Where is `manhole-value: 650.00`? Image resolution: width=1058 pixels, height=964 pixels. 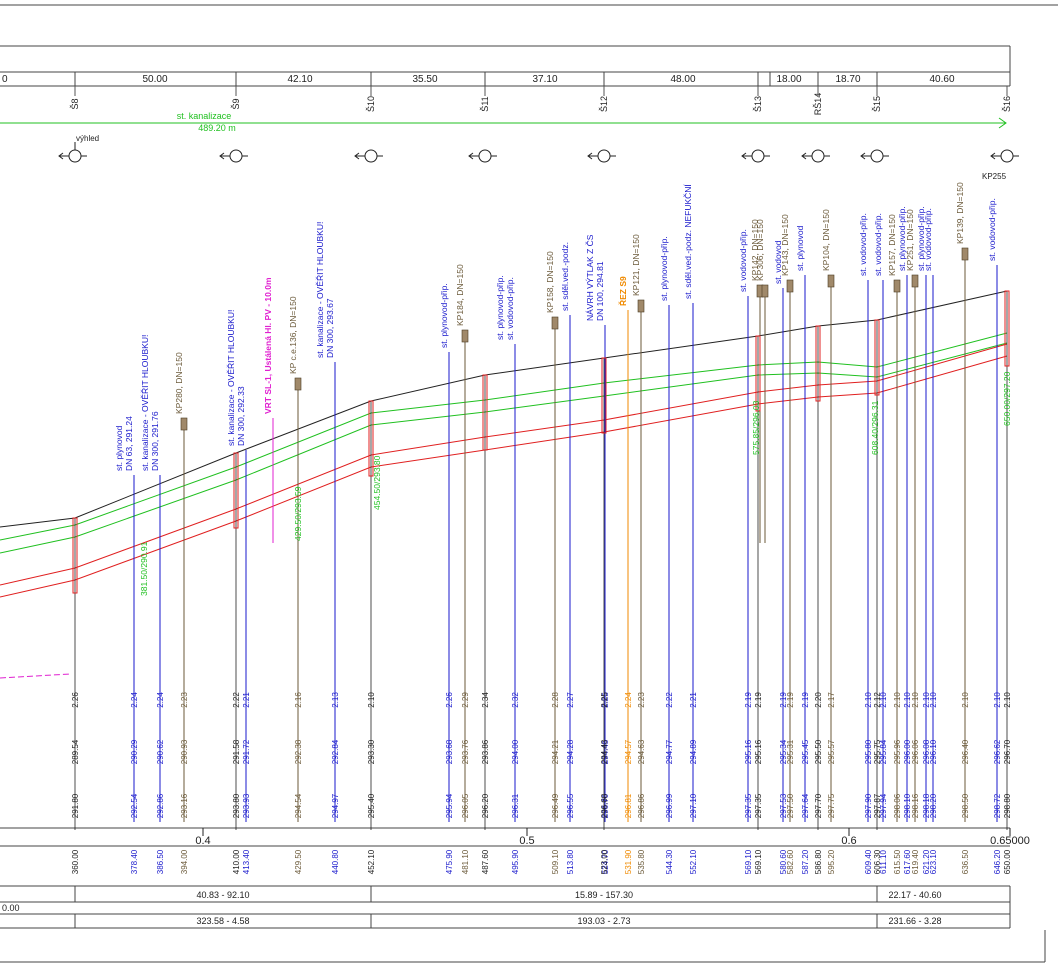
manhole-value: 650.00 is located at coordinates (1007, 861).